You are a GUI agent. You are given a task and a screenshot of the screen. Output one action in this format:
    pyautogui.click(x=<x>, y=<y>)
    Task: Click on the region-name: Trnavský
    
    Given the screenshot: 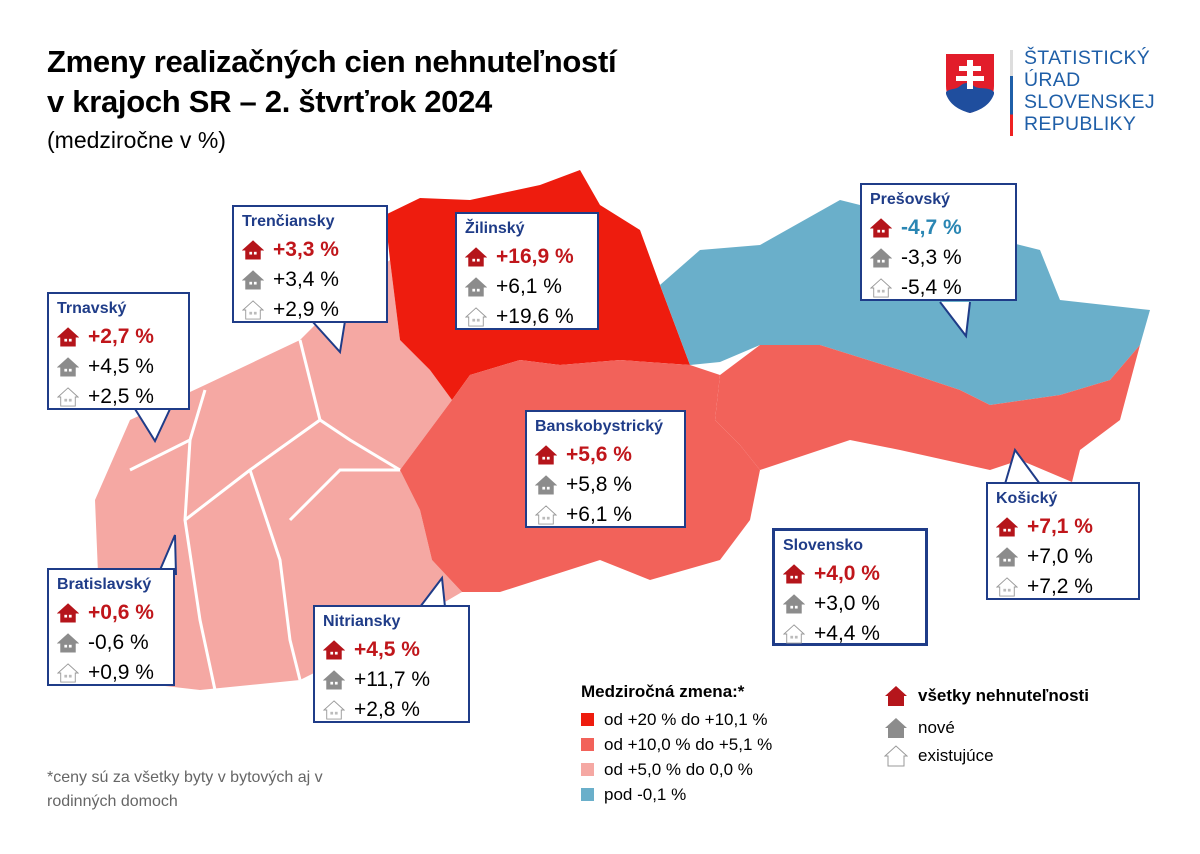 What is the action you would take?
    pyautogui.click(x=92, y=308)
    